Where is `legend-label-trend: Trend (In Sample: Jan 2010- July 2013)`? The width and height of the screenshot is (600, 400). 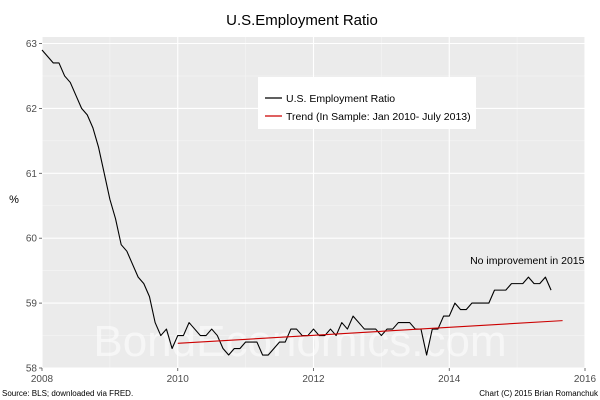 legend-label-trend: Trend (In Sample: Jan 2010- July 2013) is located at coordinates (378, 117).